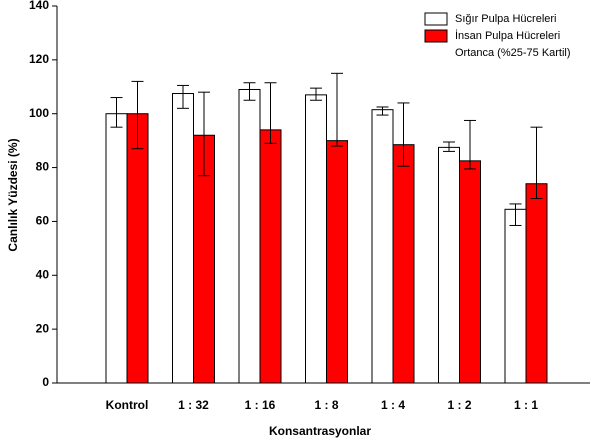 The height and width of the screenshot is (440, 597). Describe the element at coordinates (39, 59) in the screenshot. I see `y-tick-label: 120` at that location.